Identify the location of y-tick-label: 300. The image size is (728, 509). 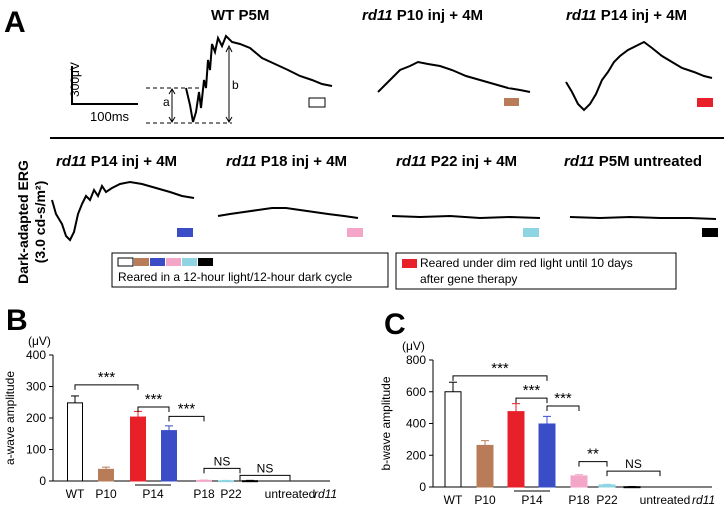
(36, 387).